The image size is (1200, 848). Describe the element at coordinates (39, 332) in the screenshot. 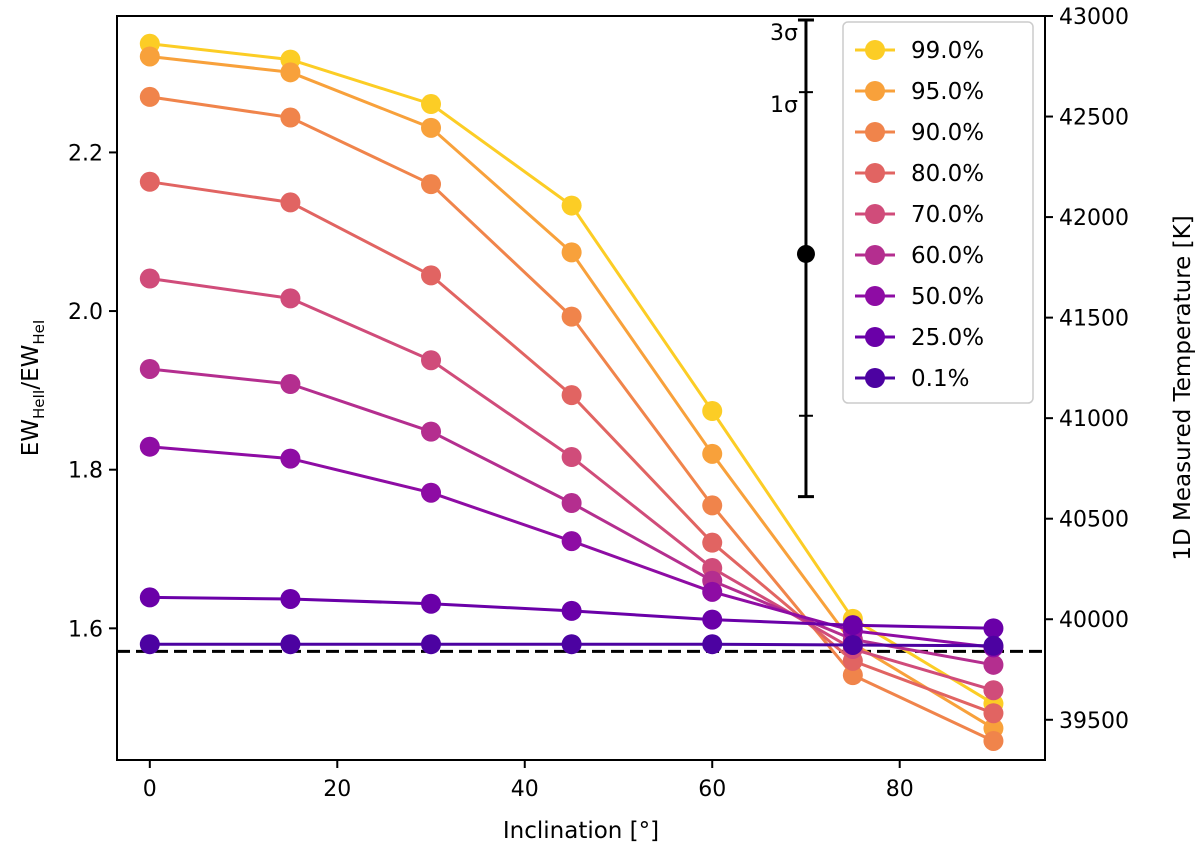

I see `y-axis-label-sub2: HeI` at that location.